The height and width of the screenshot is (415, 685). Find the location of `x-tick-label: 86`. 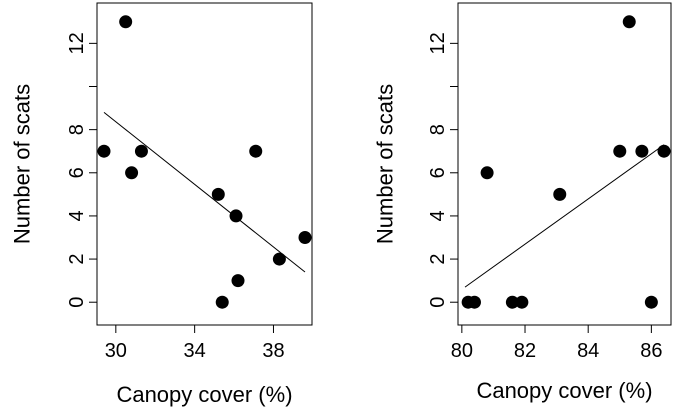

x-tick-label: 86 is located at coordinates (651, 351).